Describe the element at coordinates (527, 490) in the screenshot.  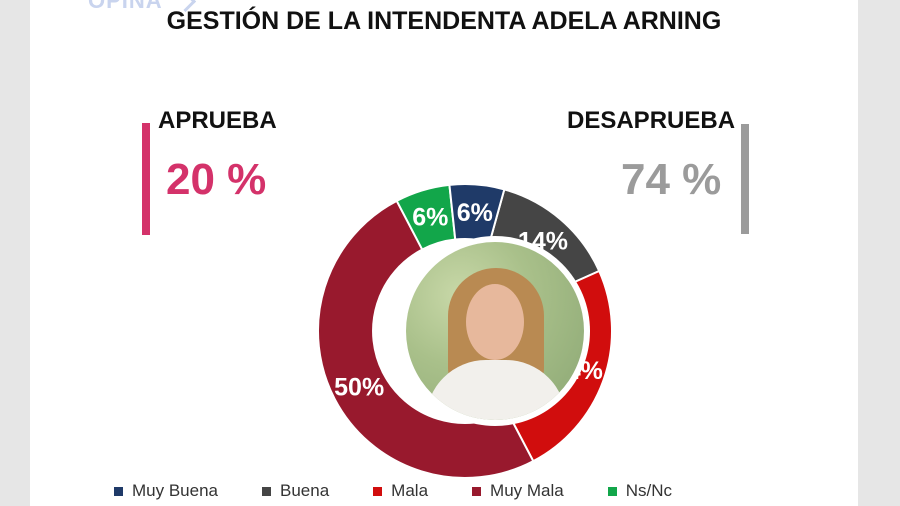
I see `legend-label-muy-mala: Muy Mala` at that location.